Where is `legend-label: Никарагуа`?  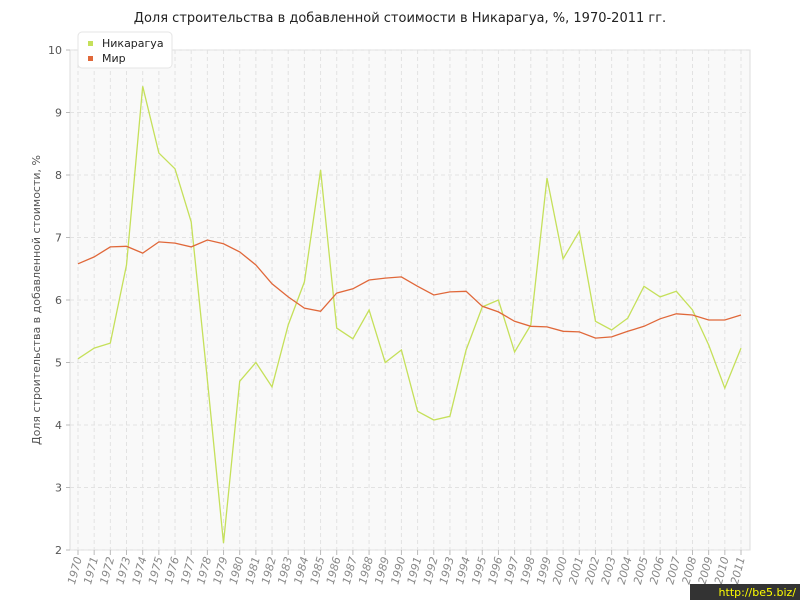
legend-label: Никарагуа is located at coordinates (133, 43).